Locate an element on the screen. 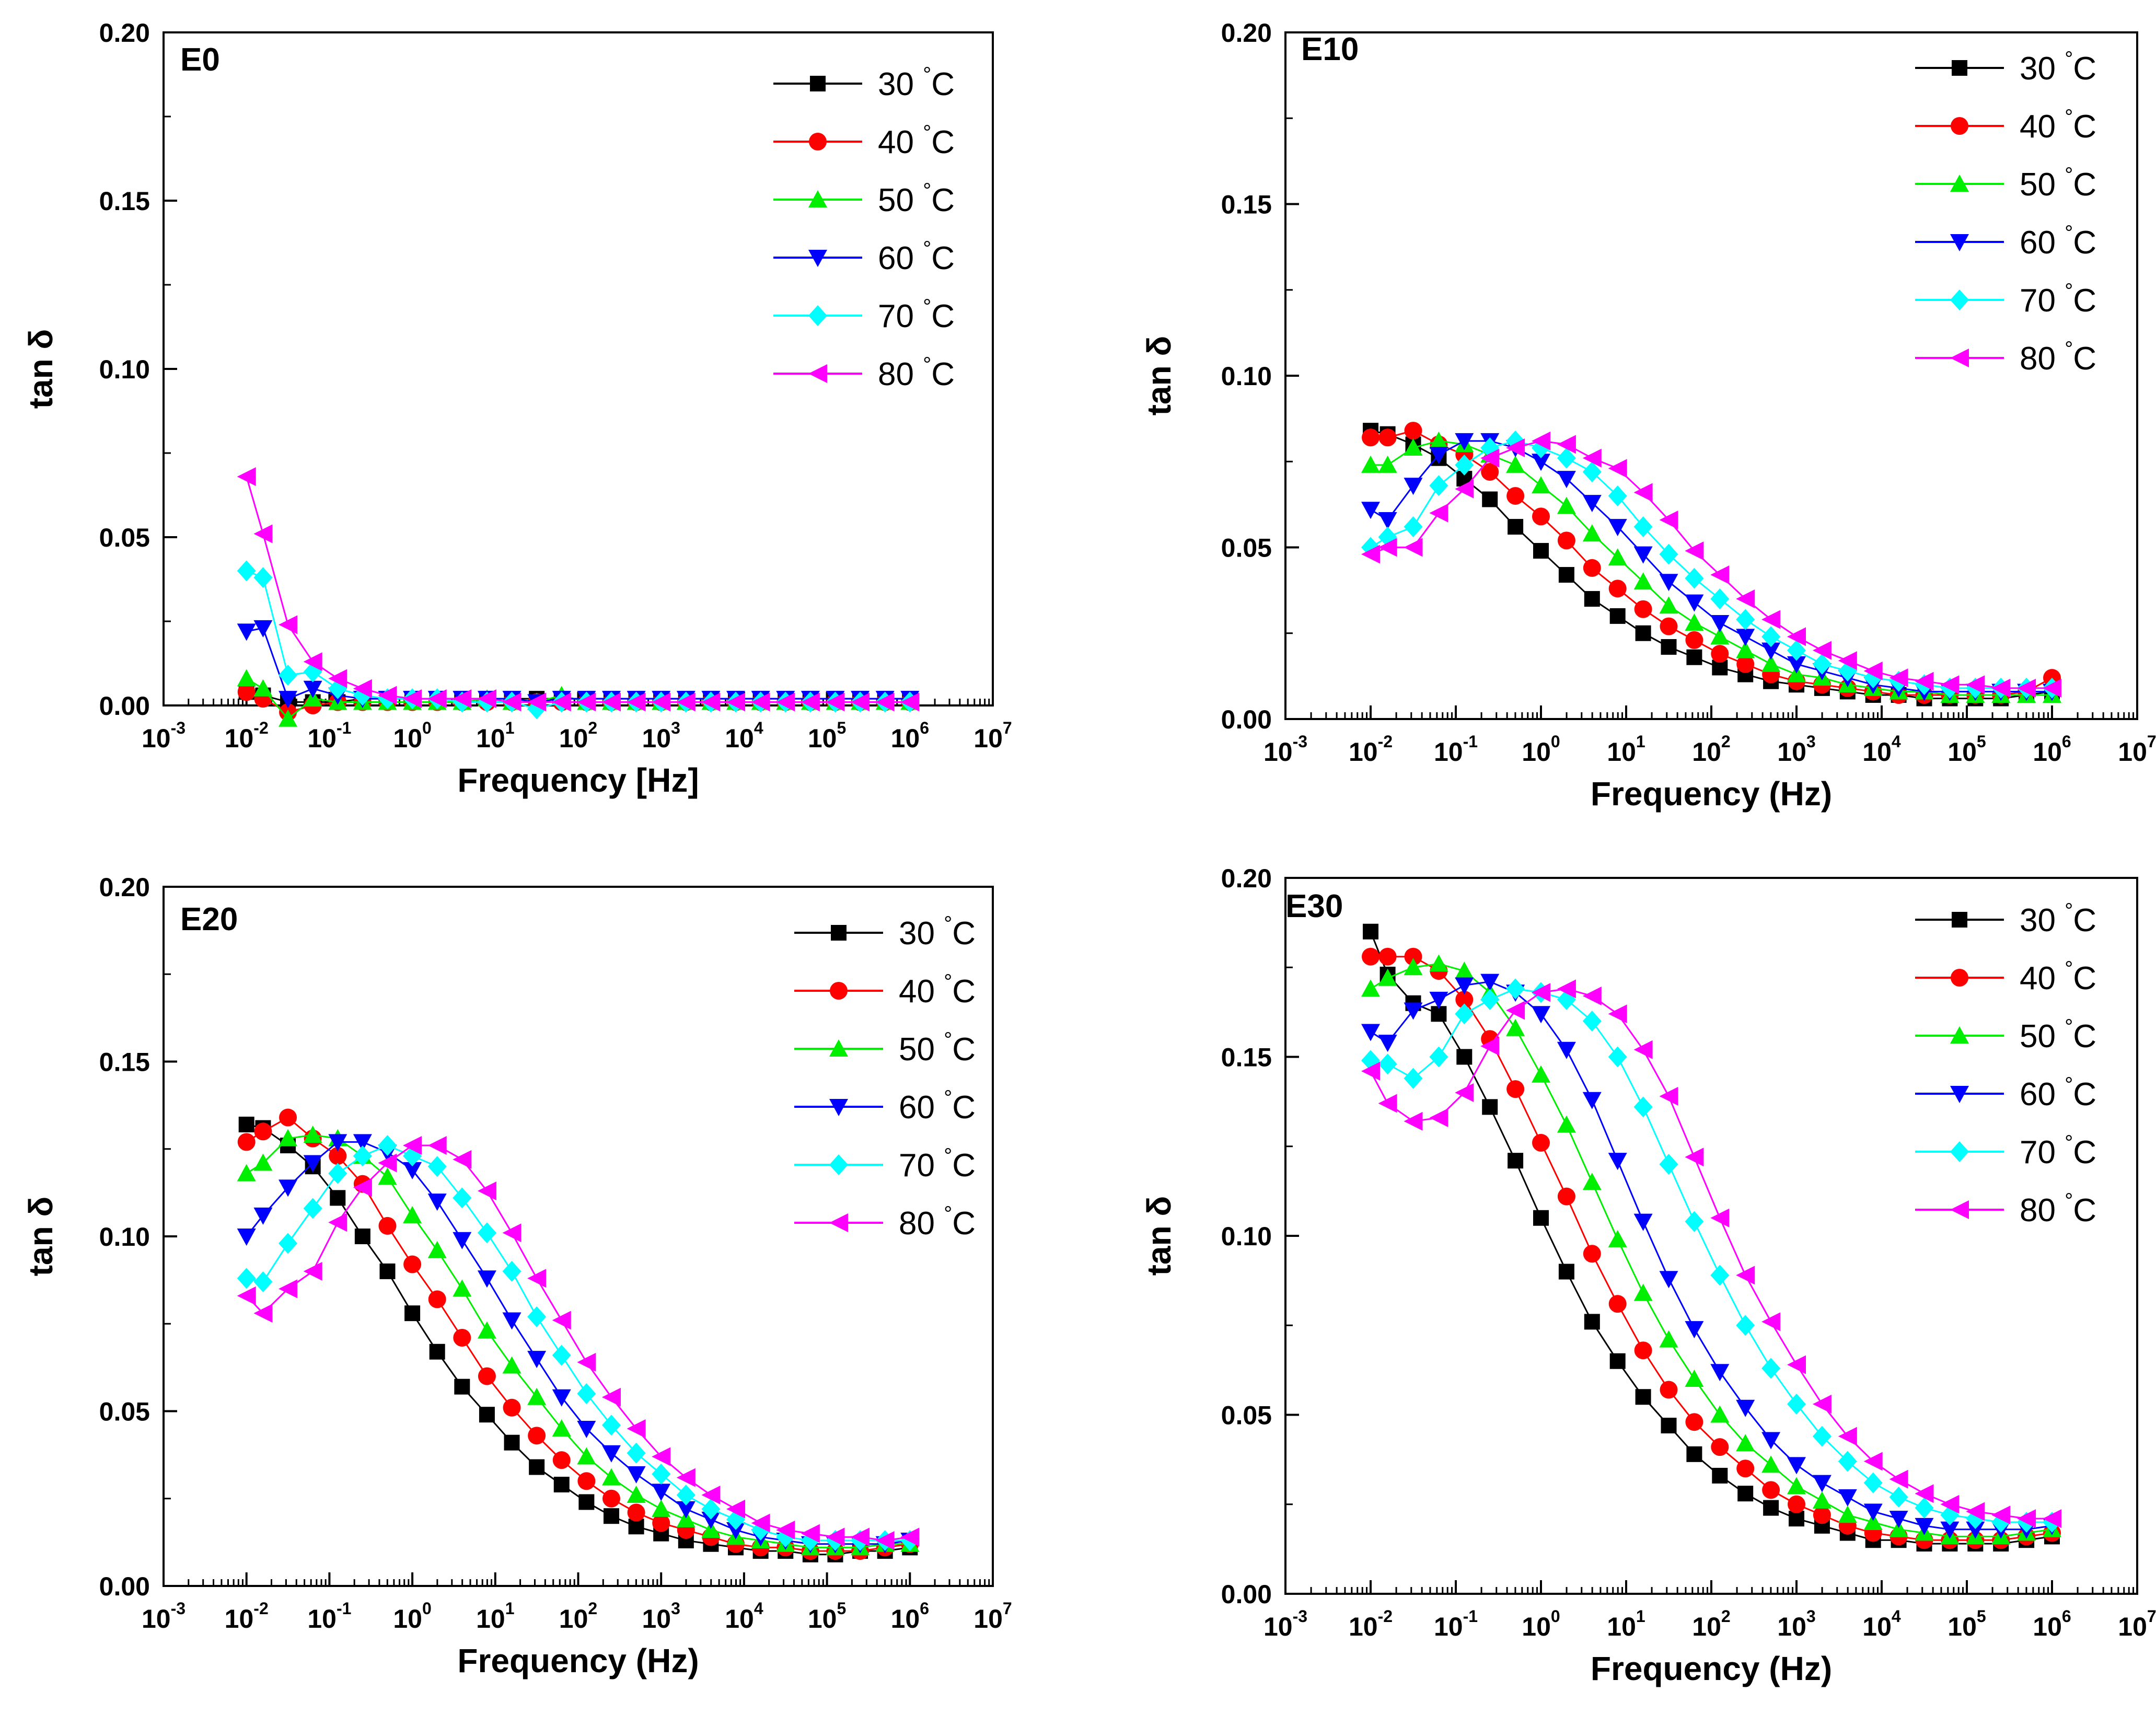 This screenshot has width=2156, height=1726. legend-entry: 70 °C is located at coordinates (2006, 299).